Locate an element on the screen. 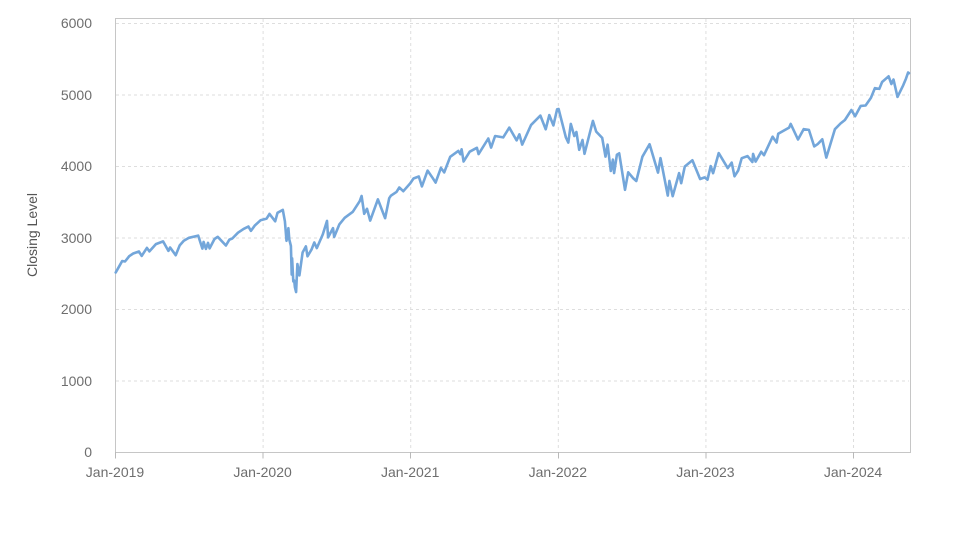 Image resolution: width=973 pixels, height=546 pixels. y-tick-label: 0 is located at coordinates (88, 452).